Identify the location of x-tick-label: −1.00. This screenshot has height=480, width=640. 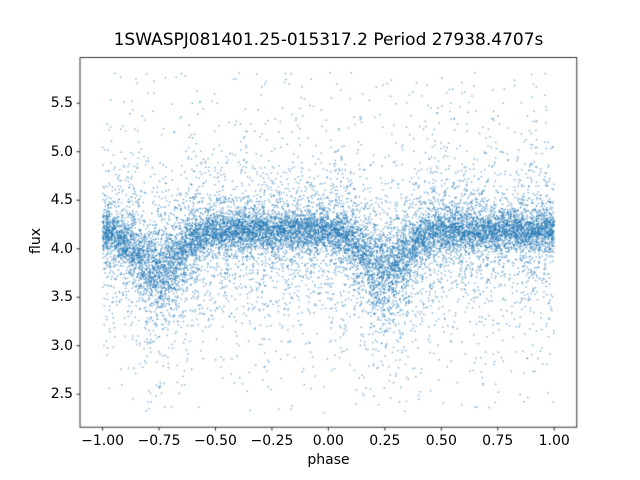
(103, 440).